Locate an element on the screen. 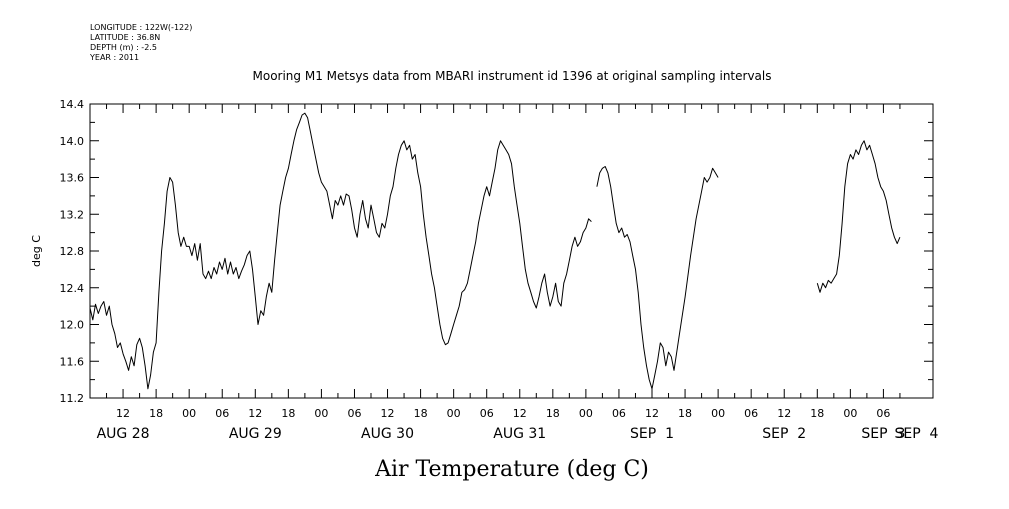 This screenshot has height=509, width=1009. y-tick-label: 11.2 is located at coordinates (72, 398).